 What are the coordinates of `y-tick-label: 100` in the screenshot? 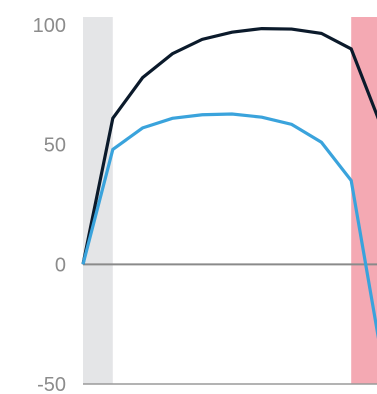 It's located at (49, 26).